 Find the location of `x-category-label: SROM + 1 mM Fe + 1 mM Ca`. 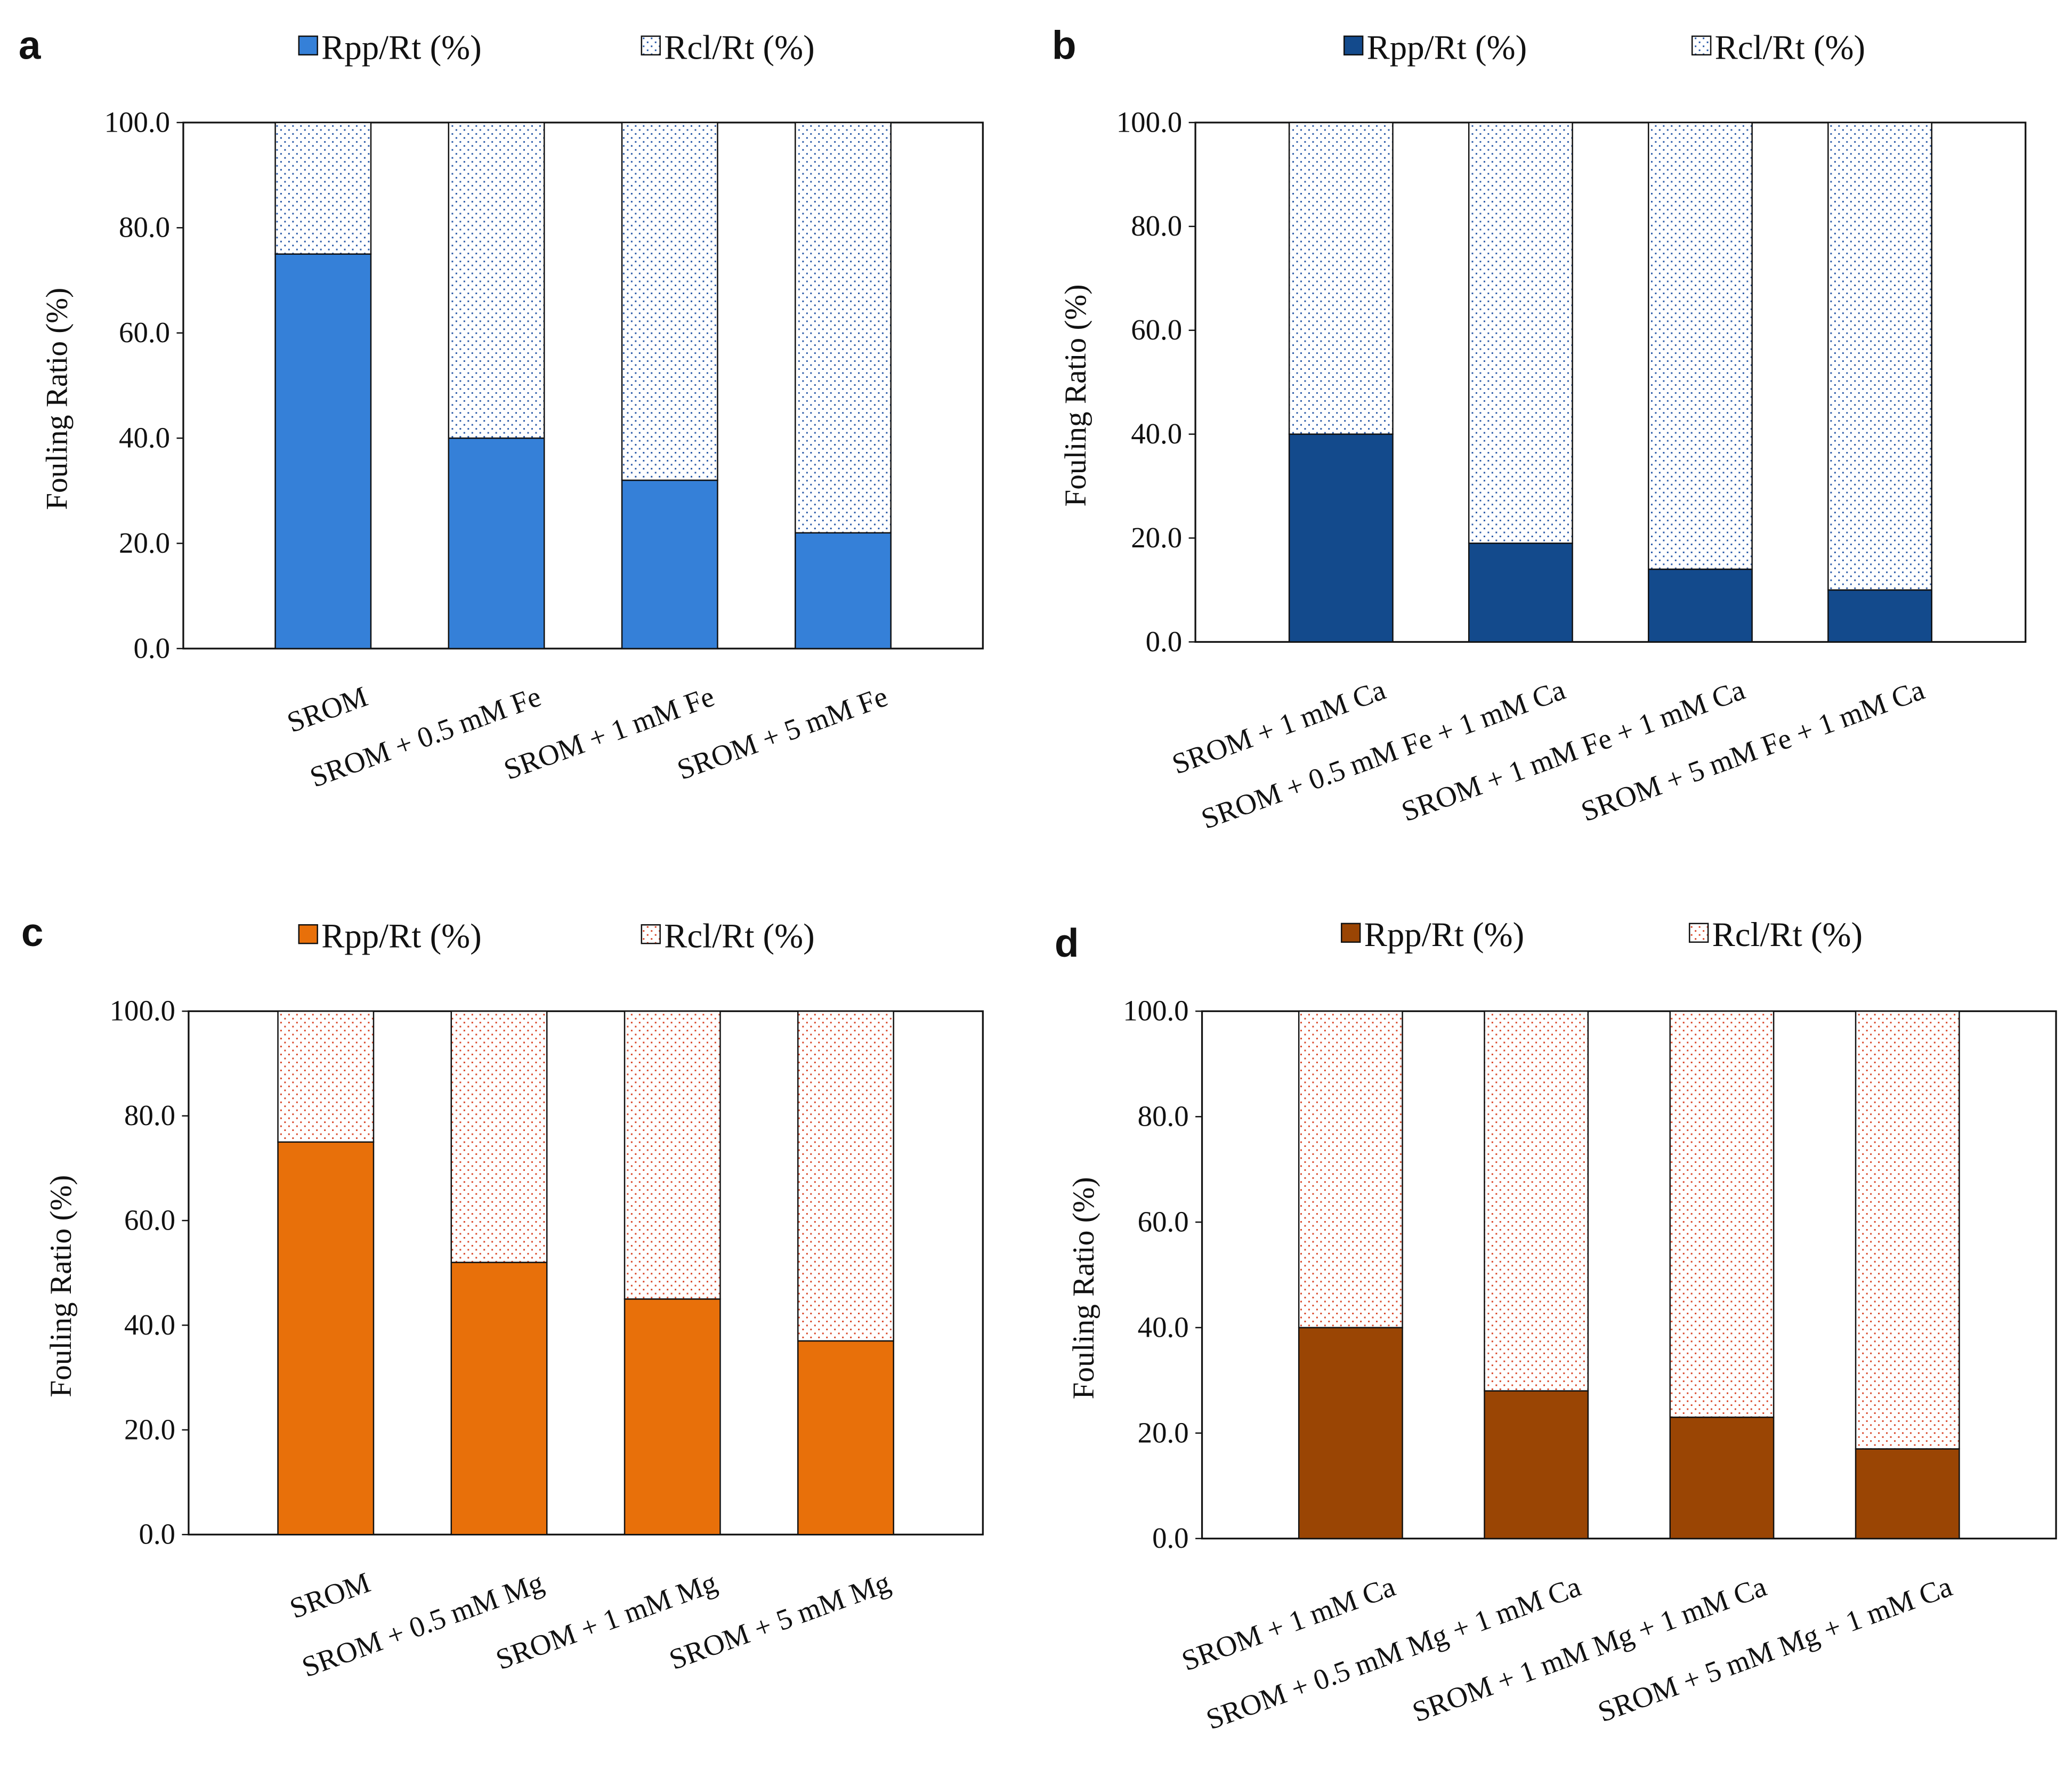

x-category-label: SROM + 1 mM Fe + 1 mM Ca is located at coordinates (1573, 750).